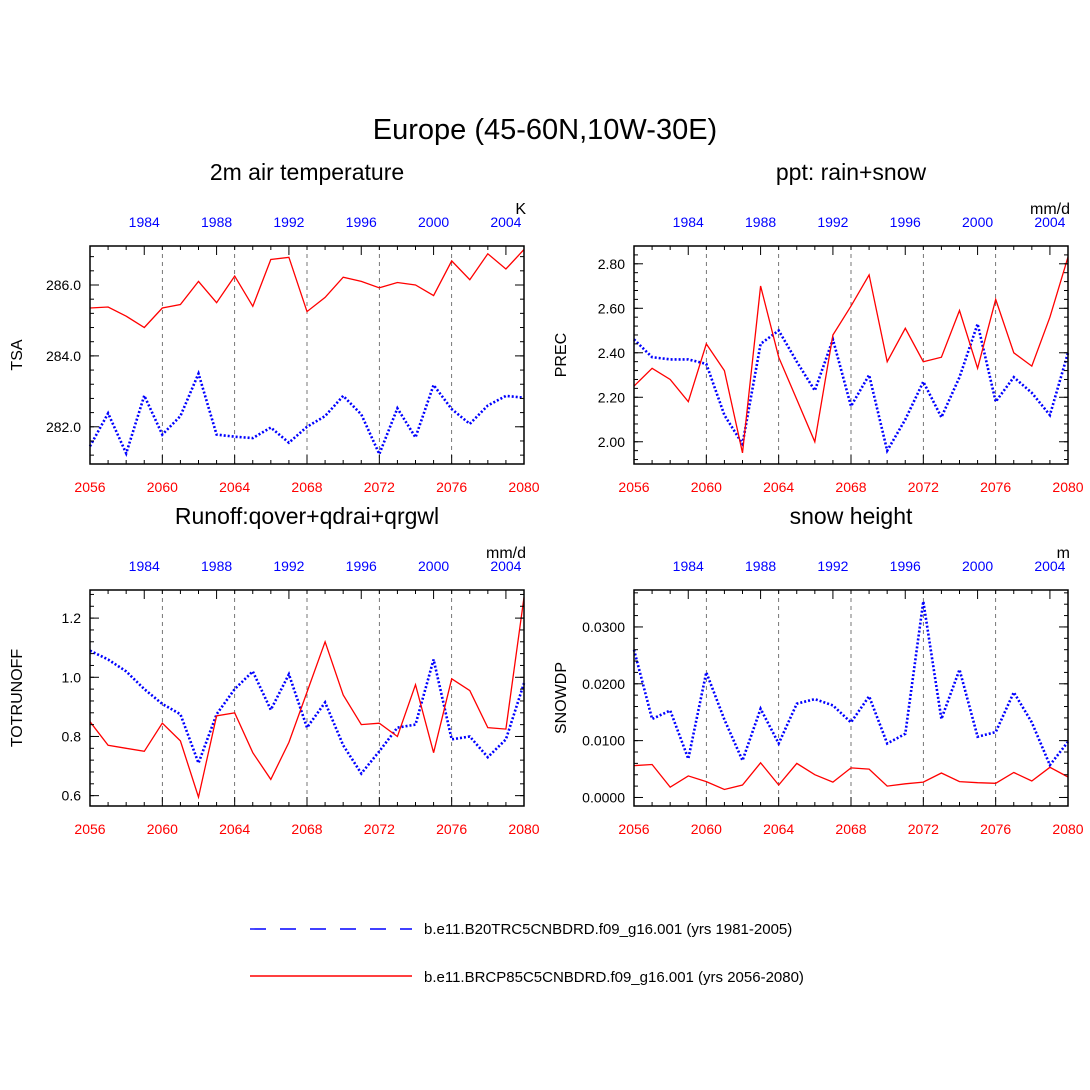 The height and width of the screenshot is (1090, 1090). I want to click on y-tick-label: 0.0000, so click(603, 797).